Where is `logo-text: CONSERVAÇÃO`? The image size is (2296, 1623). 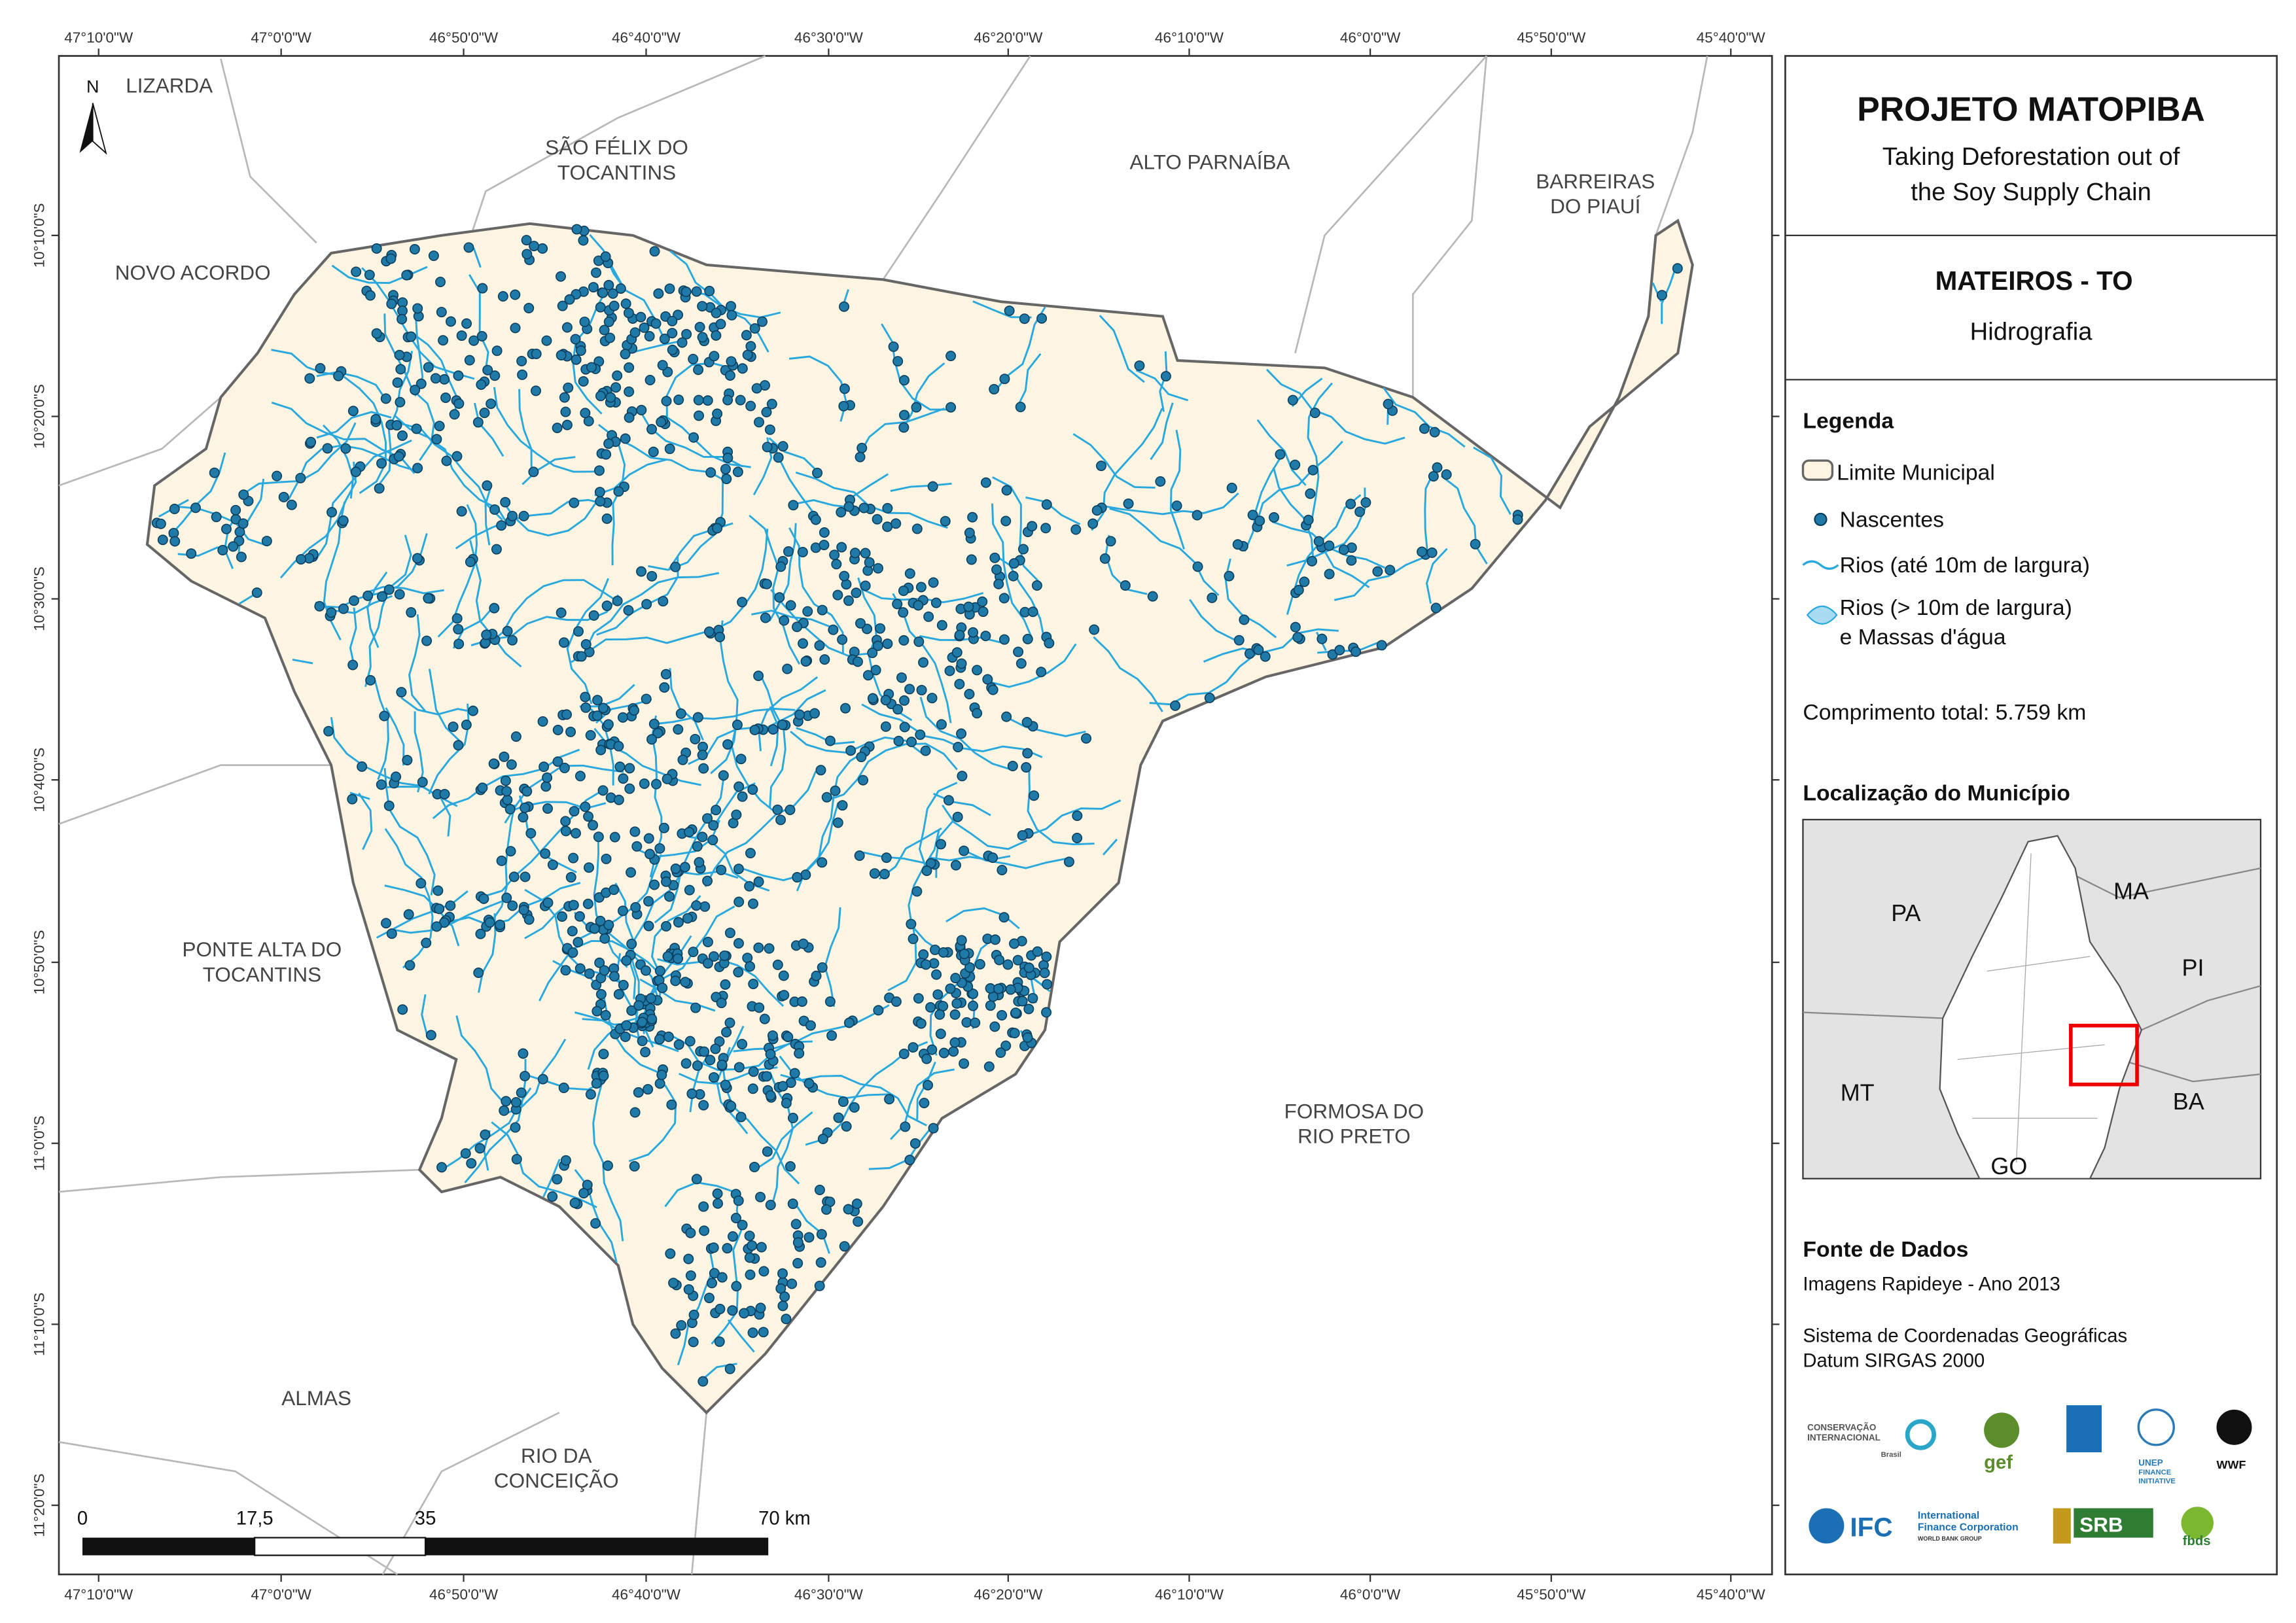 logo-text: CONSERVAÇÃO is located at coordinates (1842, 1427).